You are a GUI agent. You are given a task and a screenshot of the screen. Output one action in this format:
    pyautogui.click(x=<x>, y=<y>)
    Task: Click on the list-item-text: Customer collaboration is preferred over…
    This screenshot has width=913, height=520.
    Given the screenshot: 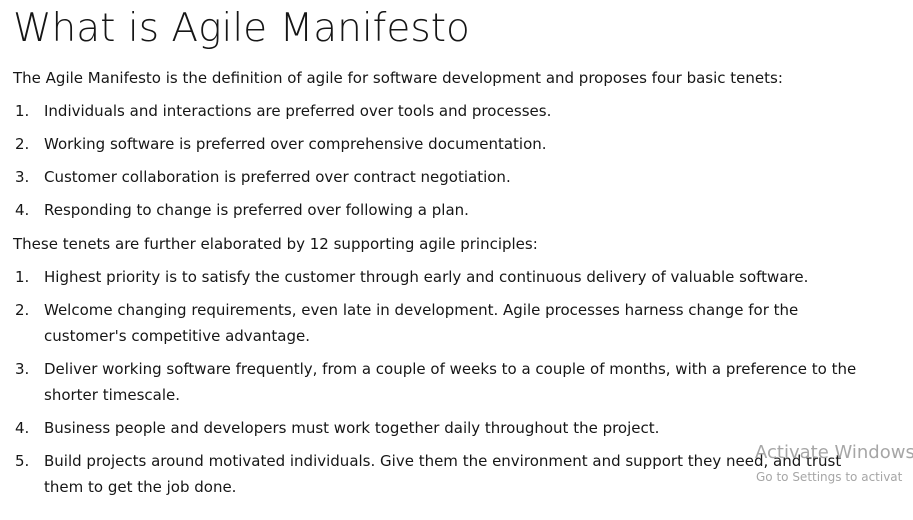 What is the action you would take?
    pyautogui.click(x=277, y=177)
    